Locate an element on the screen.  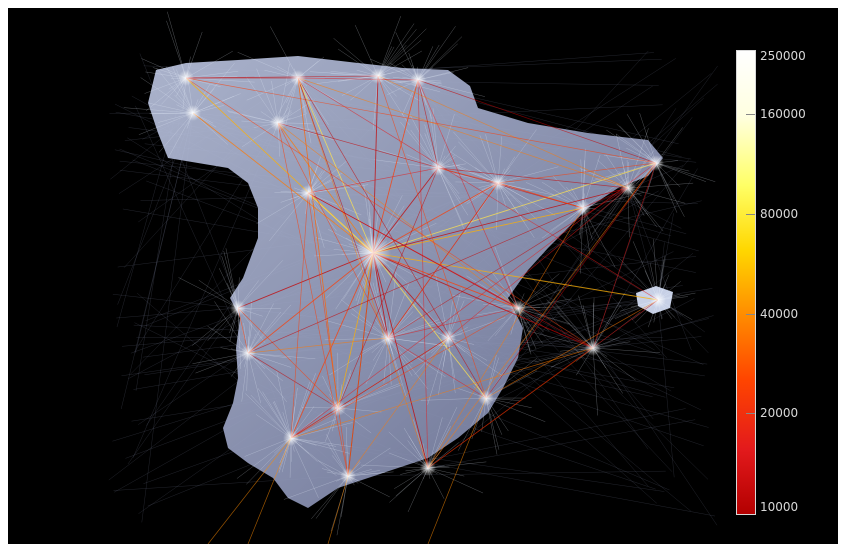
colorbar-tick-mark is located at coordinates (750, 214).